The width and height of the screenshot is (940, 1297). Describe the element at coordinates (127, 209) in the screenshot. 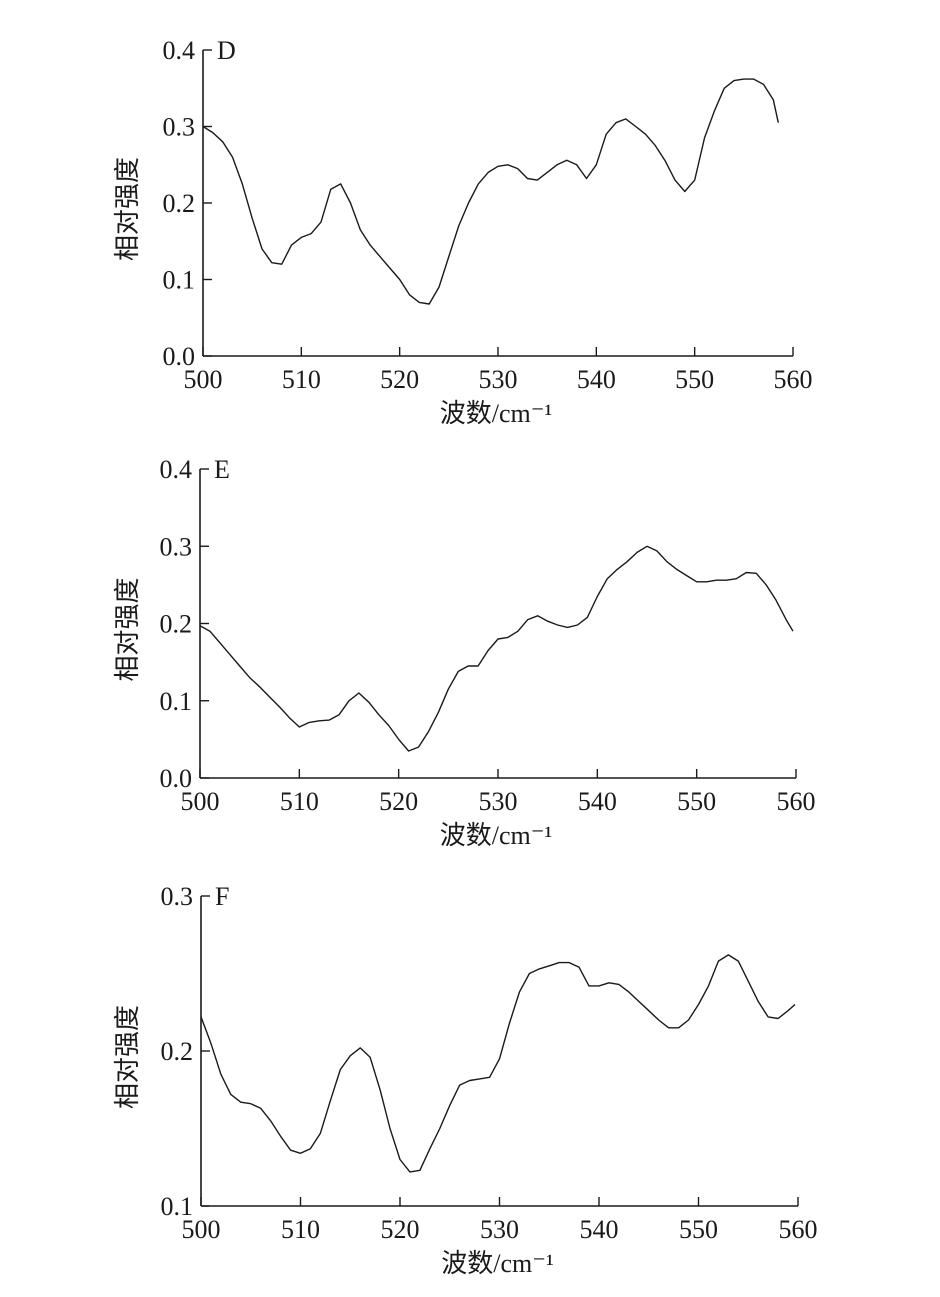

I see `panel-1-y-axis-label: 相对强度` at that location.